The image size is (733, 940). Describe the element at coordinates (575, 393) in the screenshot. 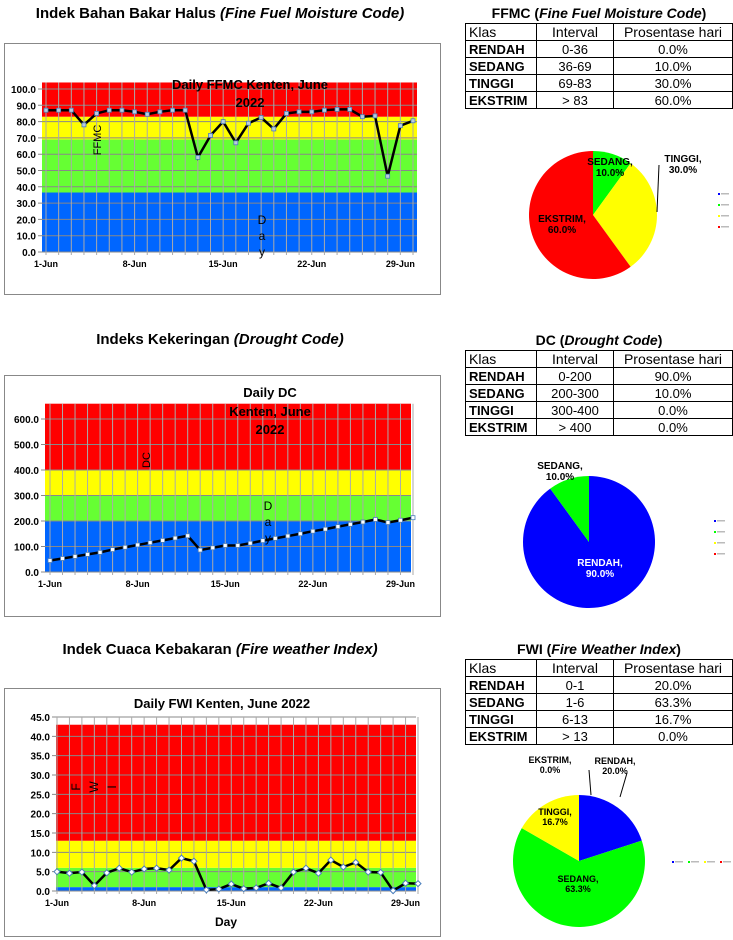

I see `table-cell: 200-300` at that location.